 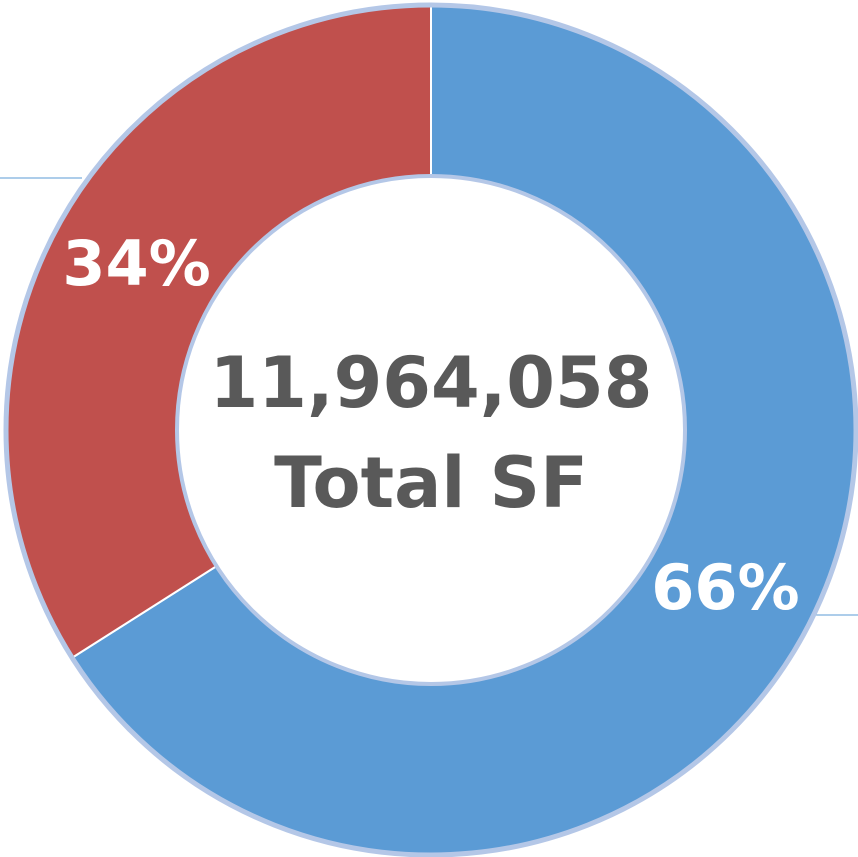 I want to click on value-label: 66%, so click(x=725, y=587).